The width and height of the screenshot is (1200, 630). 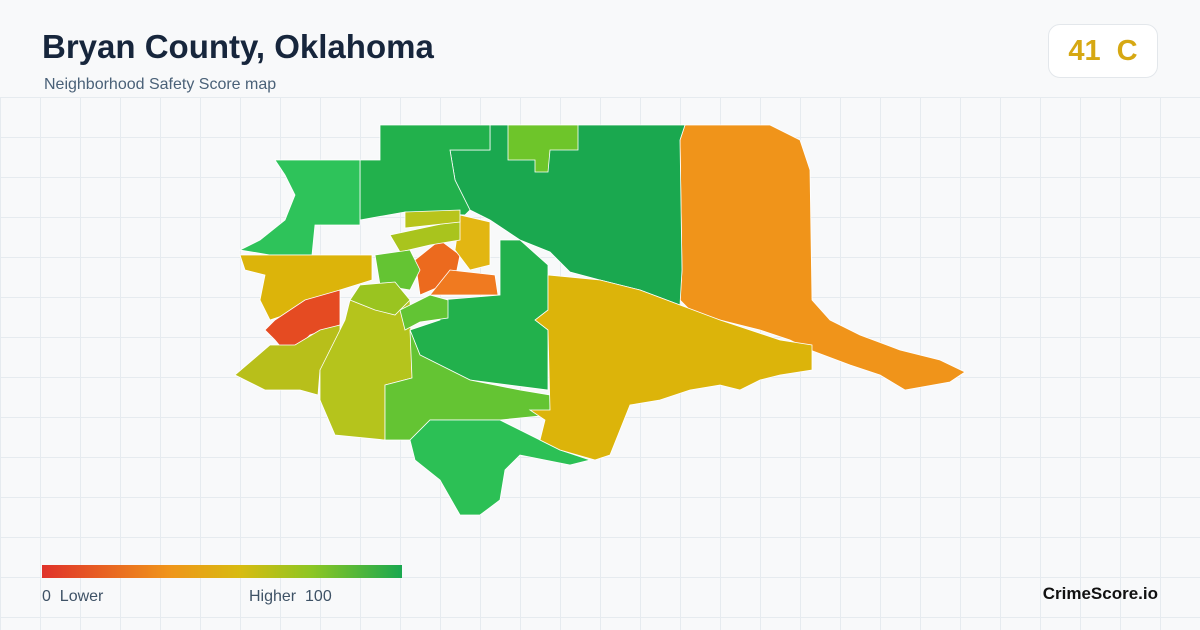 I want to click on score-value: 41, so click(x=1084, y=50).